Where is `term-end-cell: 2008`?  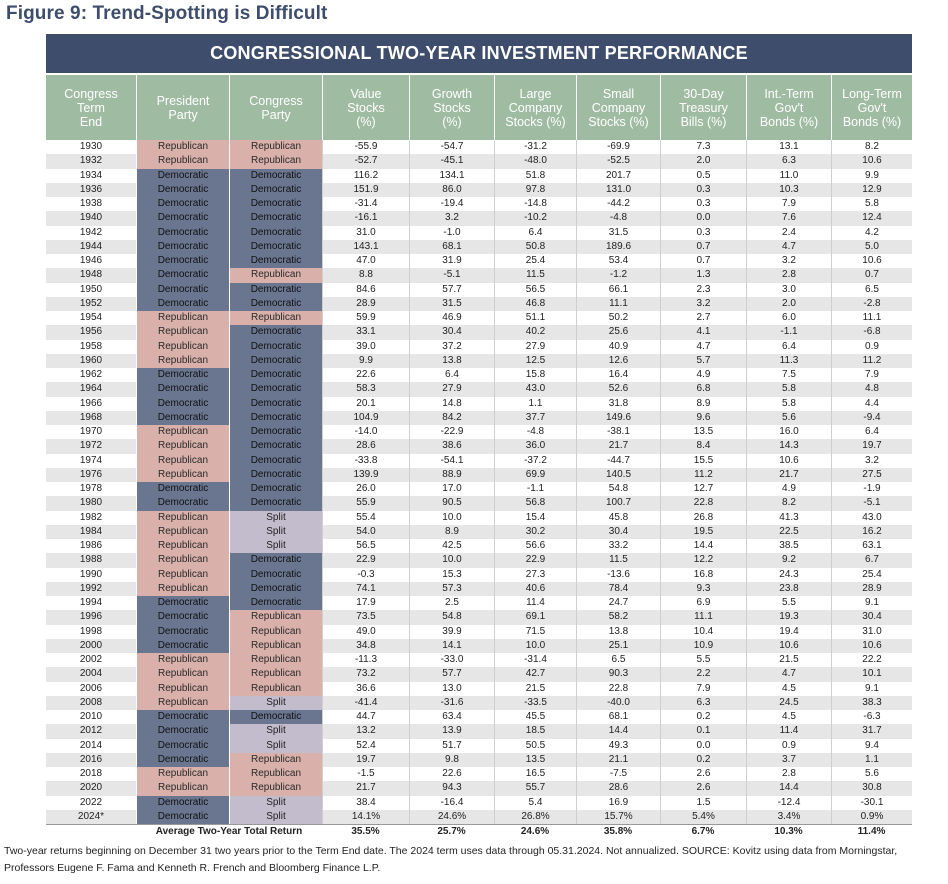
term-end-cell: 2008 is located at coordinates (91, 702).